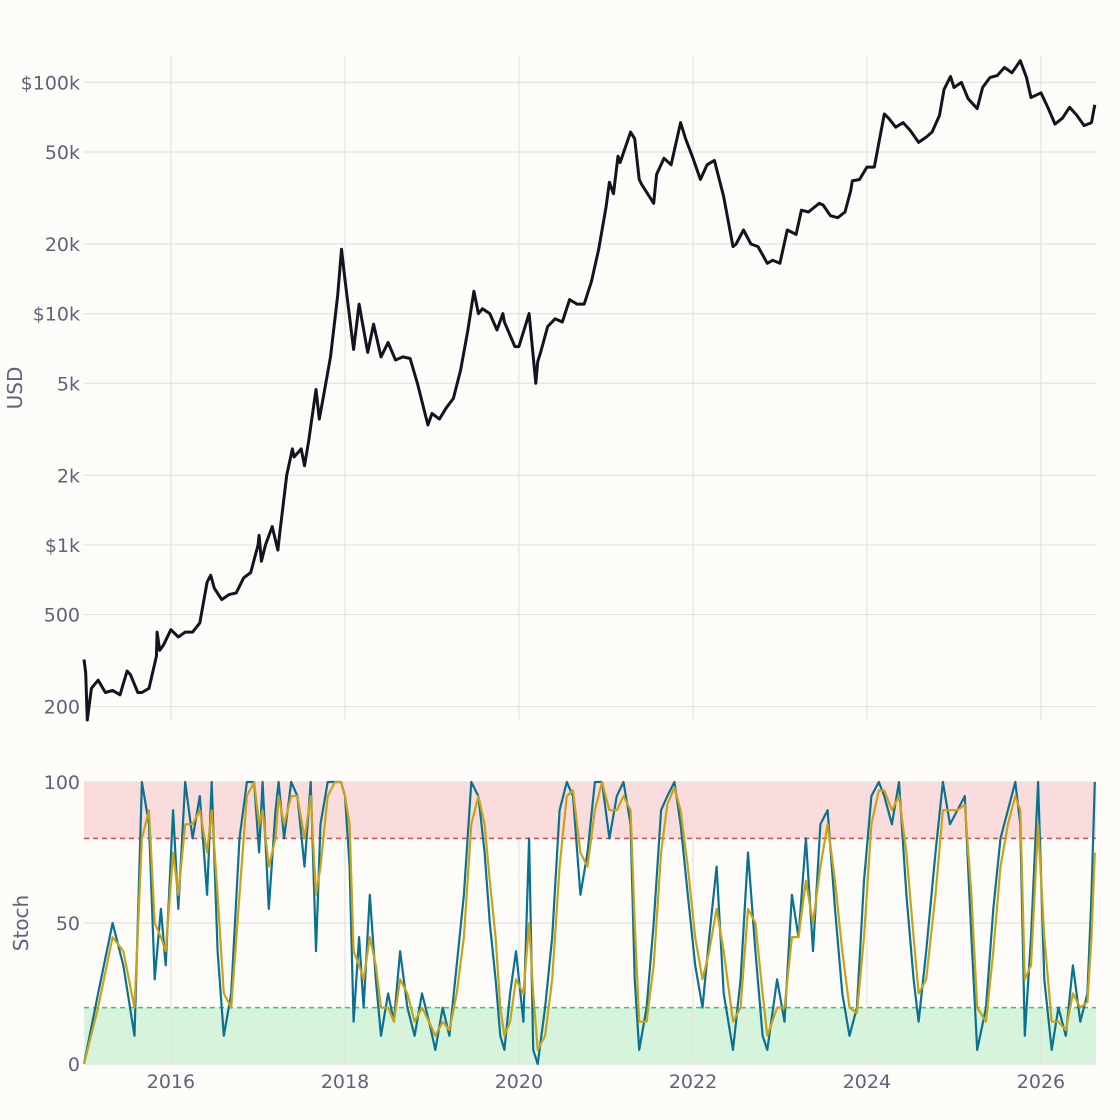 The image size is (1120, 1120). What do you see at coordinates (171, 1082) in the screenshot?
I see `x-tick-label: 2016` at bounding box center [171, 1082].